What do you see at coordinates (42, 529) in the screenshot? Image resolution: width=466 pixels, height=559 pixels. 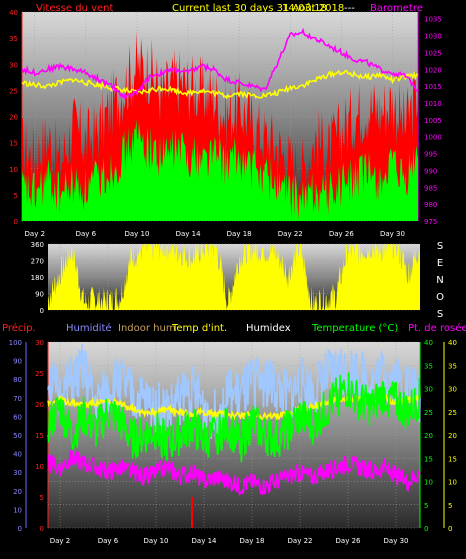 I see `rain-tick-label: 0` at bounding box center [42, 529].